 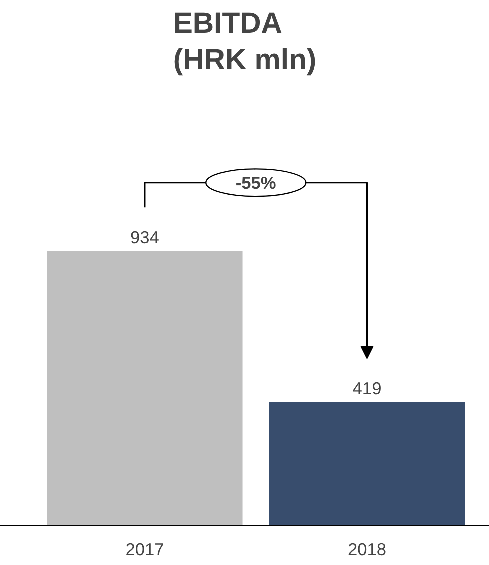 I want to click on x-tick-label: 2018, so click(x=367, y=550).